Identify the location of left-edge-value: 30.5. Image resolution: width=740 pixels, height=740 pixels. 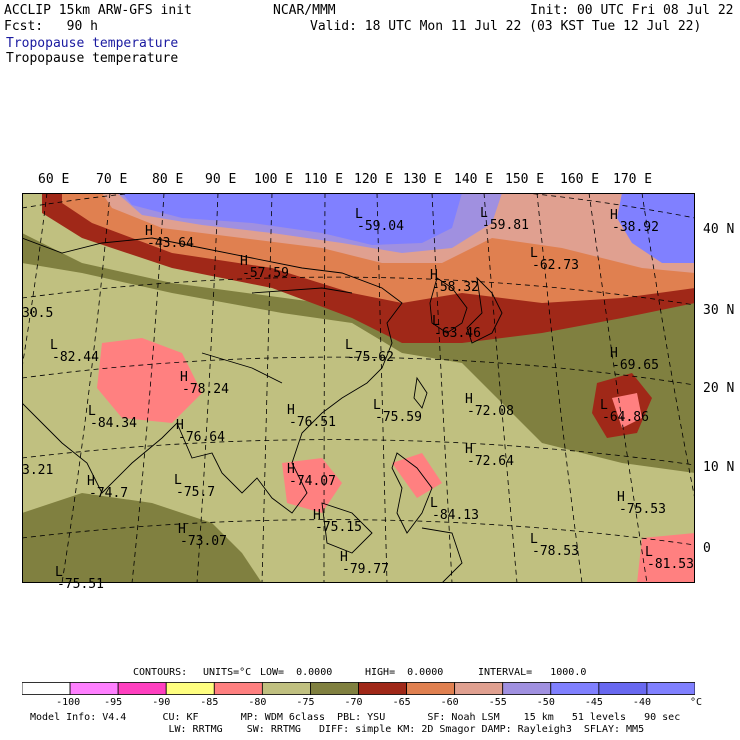
(38, 313).